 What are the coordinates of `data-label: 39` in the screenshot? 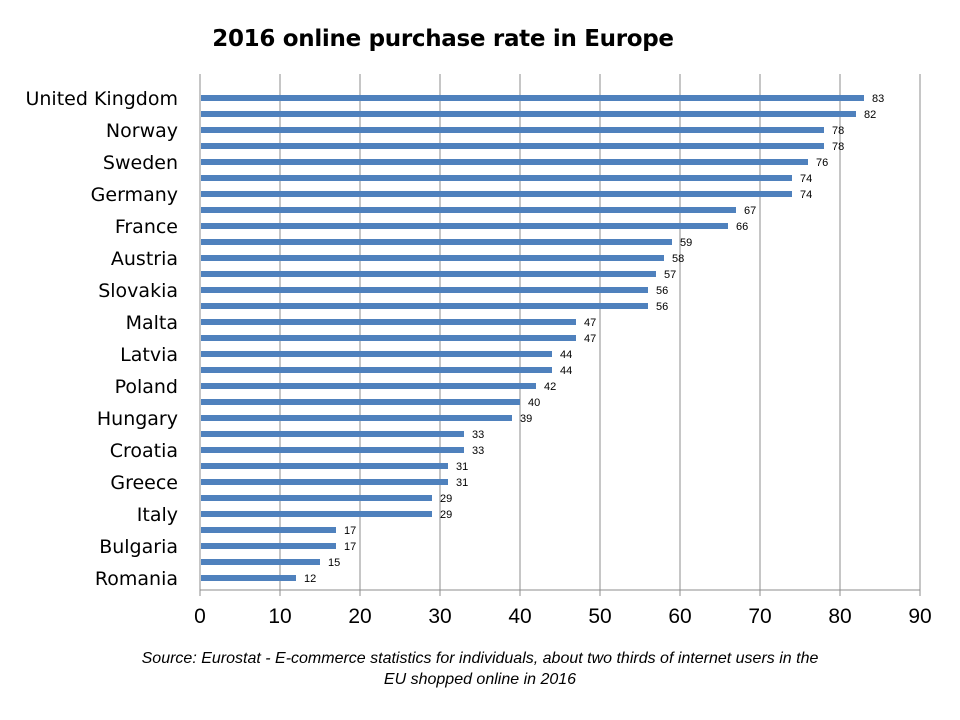 It's located at (526, 419).